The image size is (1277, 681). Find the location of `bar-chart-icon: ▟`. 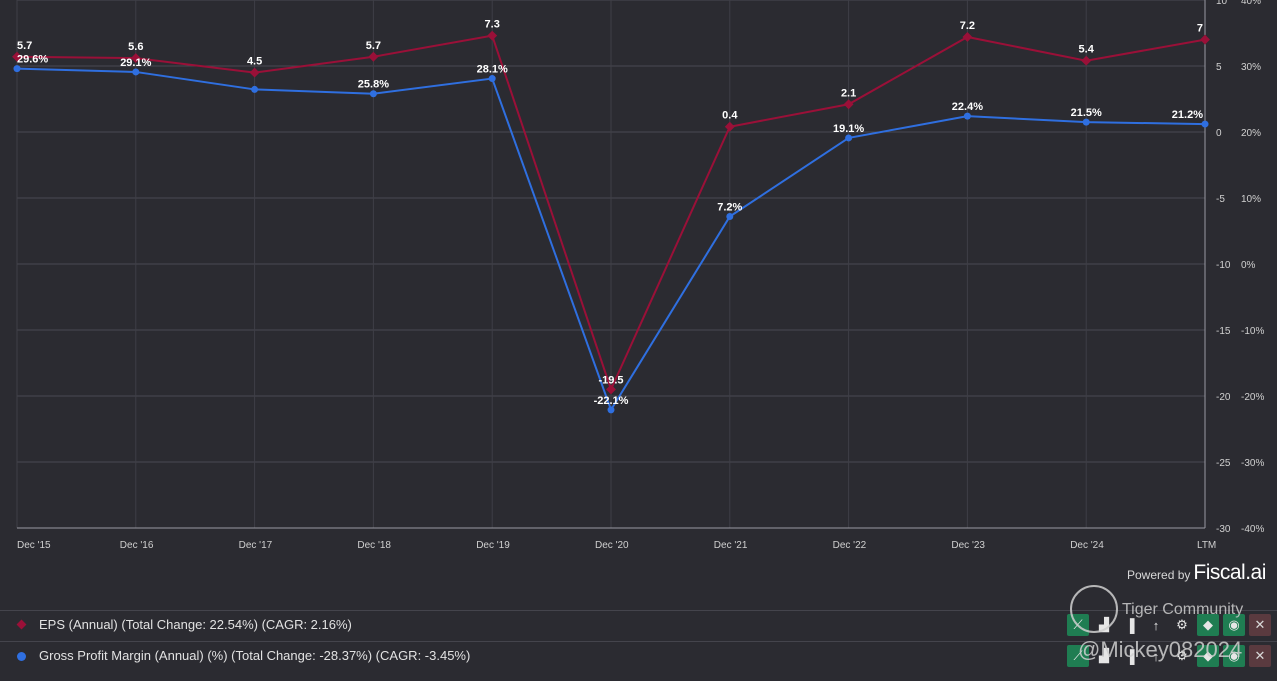

bar-chart-icon: ▟ is located at coordinates (1104, 655).